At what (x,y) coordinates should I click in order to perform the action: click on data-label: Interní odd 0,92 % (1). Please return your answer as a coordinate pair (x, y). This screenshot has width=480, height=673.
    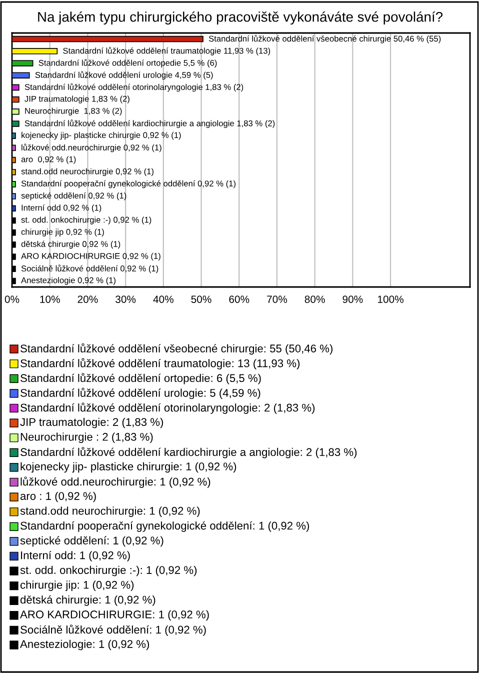
    Looking at the image, I should click on (62, 208).